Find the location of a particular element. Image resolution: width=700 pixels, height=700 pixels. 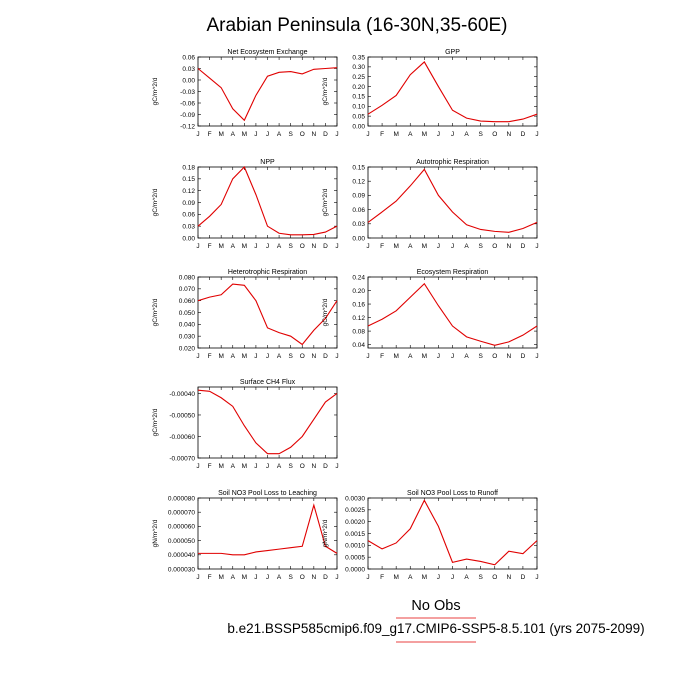

obs-label: No Obs is located at coordinates (435, 606).